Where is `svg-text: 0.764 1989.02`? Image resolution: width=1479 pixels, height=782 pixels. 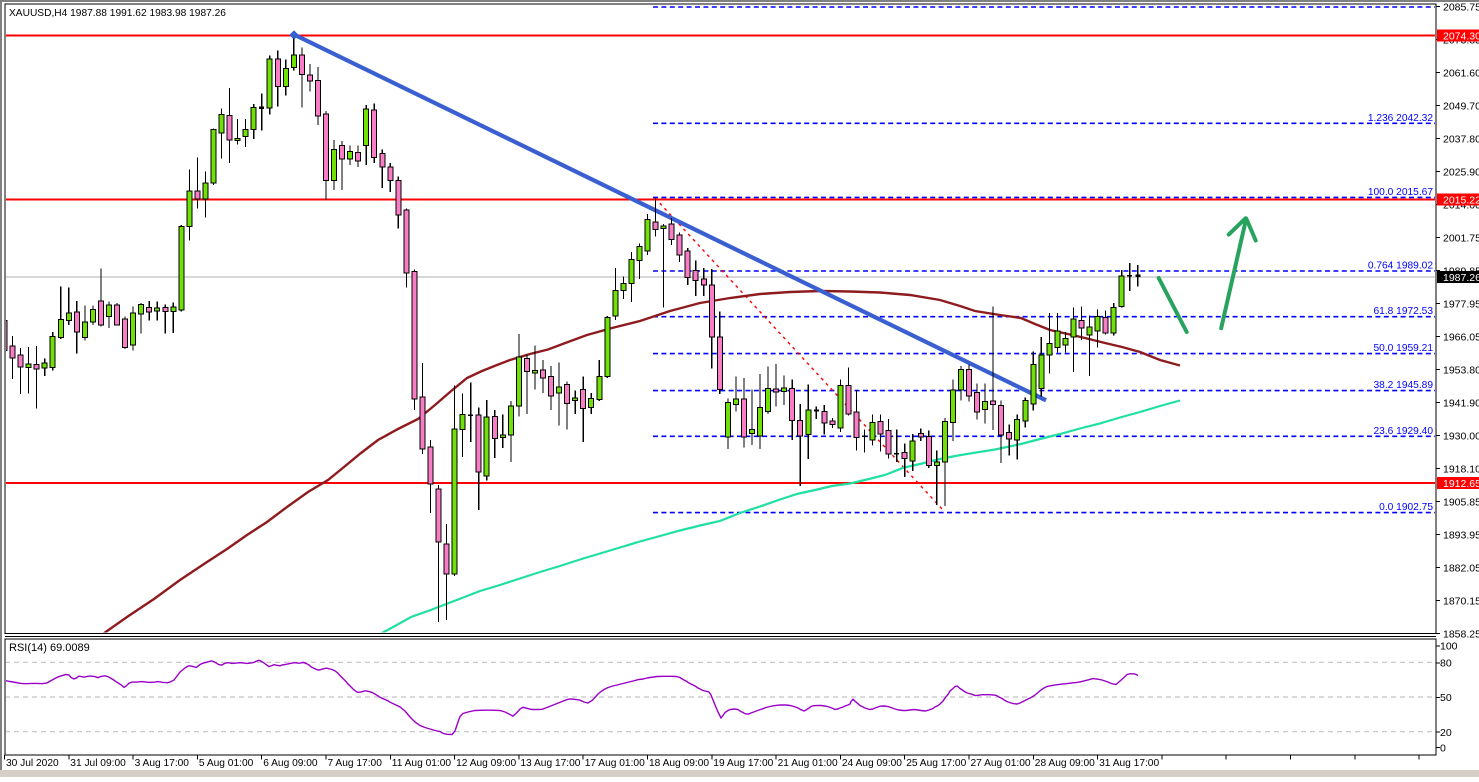
svg-text: 0.764 1989.02 is located at coordinates (1400, 266).